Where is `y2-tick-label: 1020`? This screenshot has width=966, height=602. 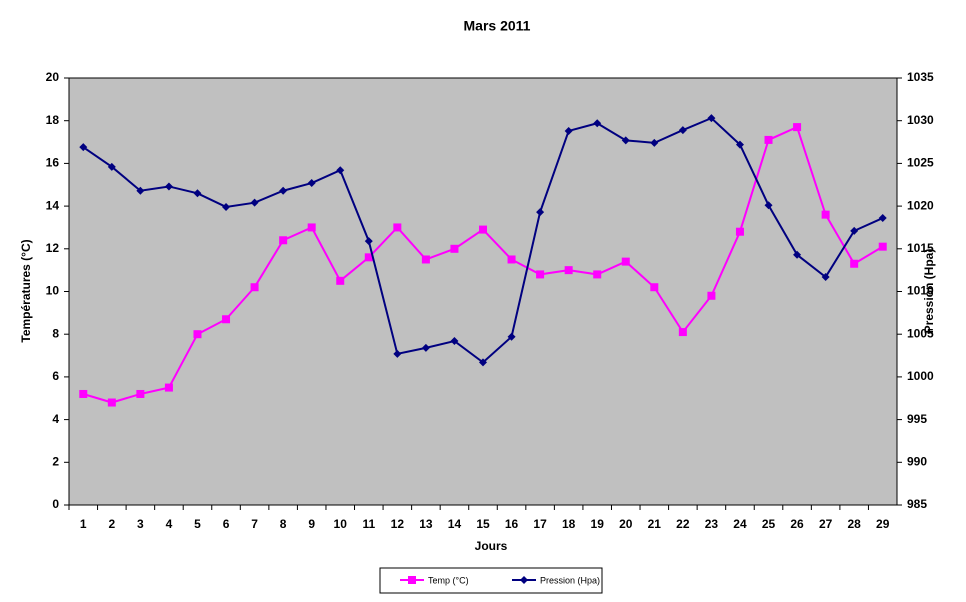
y2-tick-label: 1020 is located at coordinates (920, 205).